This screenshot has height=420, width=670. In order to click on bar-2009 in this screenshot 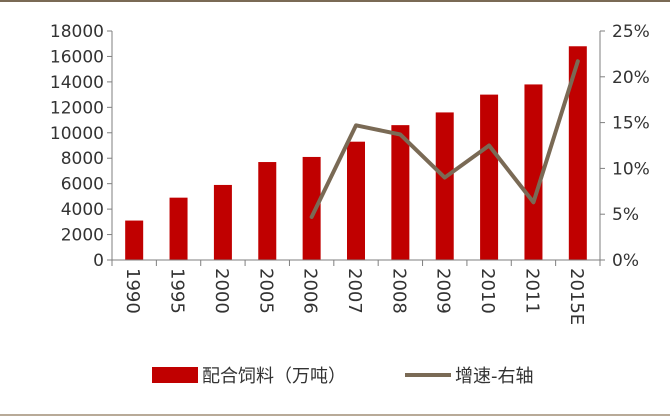, I will do `click(444, 186)`.